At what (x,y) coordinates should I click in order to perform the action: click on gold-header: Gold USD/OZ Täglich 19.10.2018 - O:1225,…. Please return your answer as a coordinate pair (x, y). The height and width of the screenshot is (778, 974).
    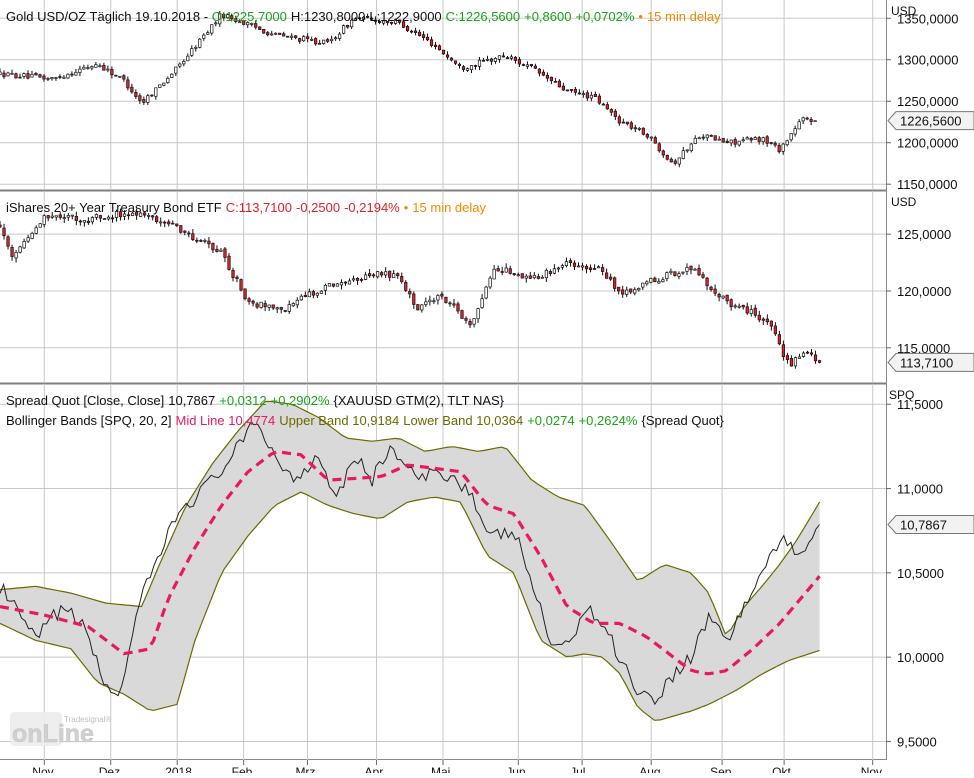
    Looking at the image, I should click on (363, 16).